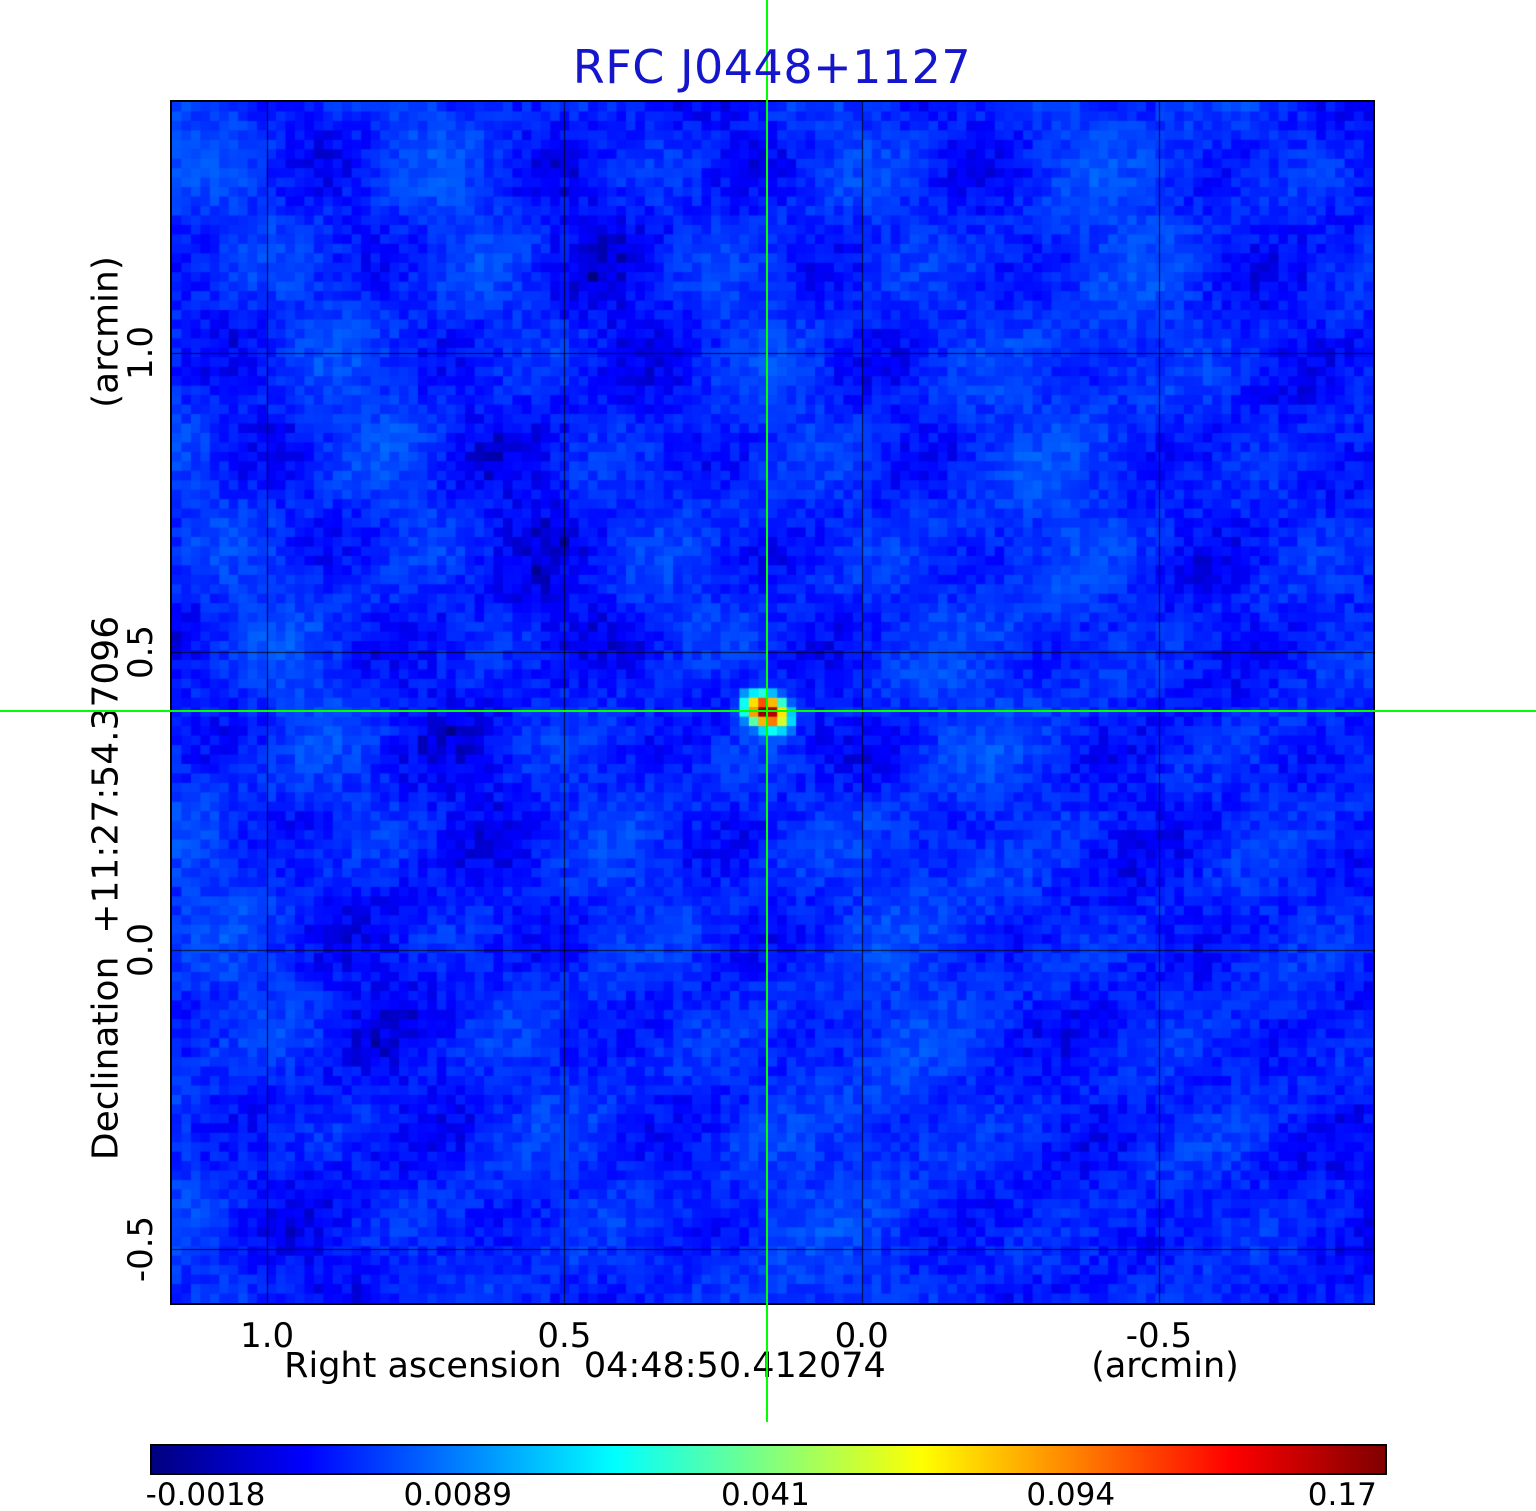 The height and width of the screenshot is (1511, 1536). I want to click on y-tick-label: 1.0, so click(141, 352).